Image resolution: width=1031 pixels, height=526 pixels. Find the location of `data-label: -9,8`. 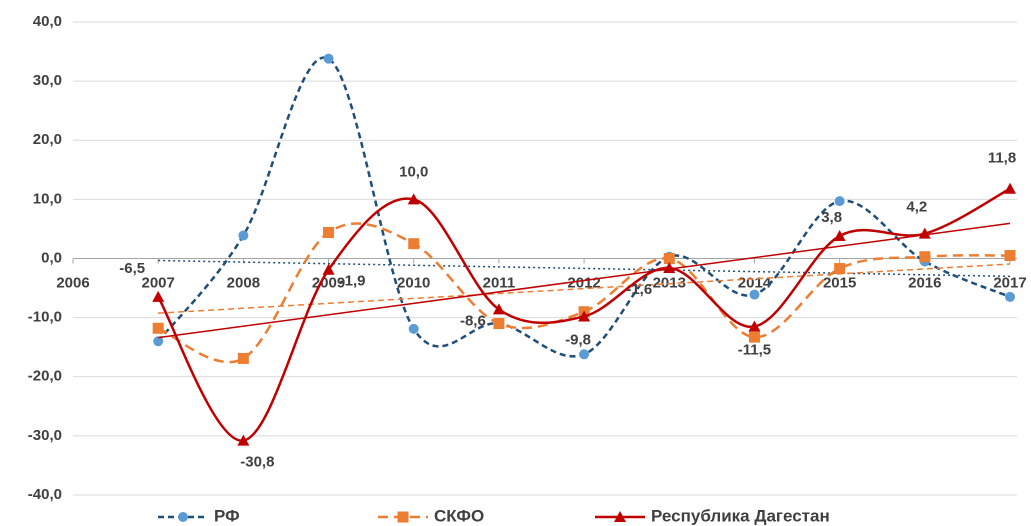

data-label: -9,8 is located at coordinates (578, 339).